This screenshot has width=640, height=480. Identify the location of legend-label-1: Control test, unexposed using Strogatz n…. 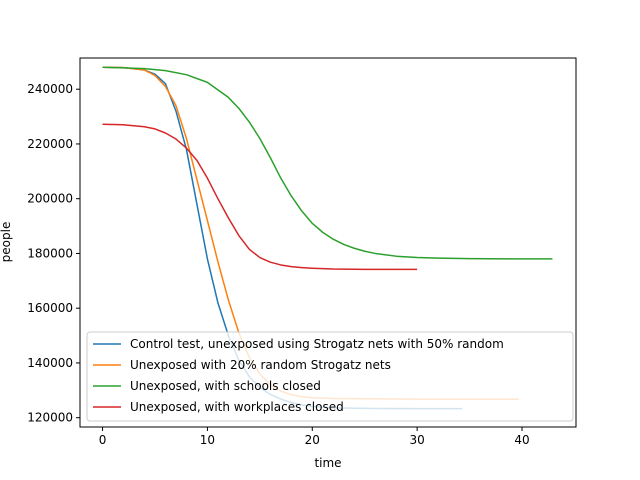
(317, 344).